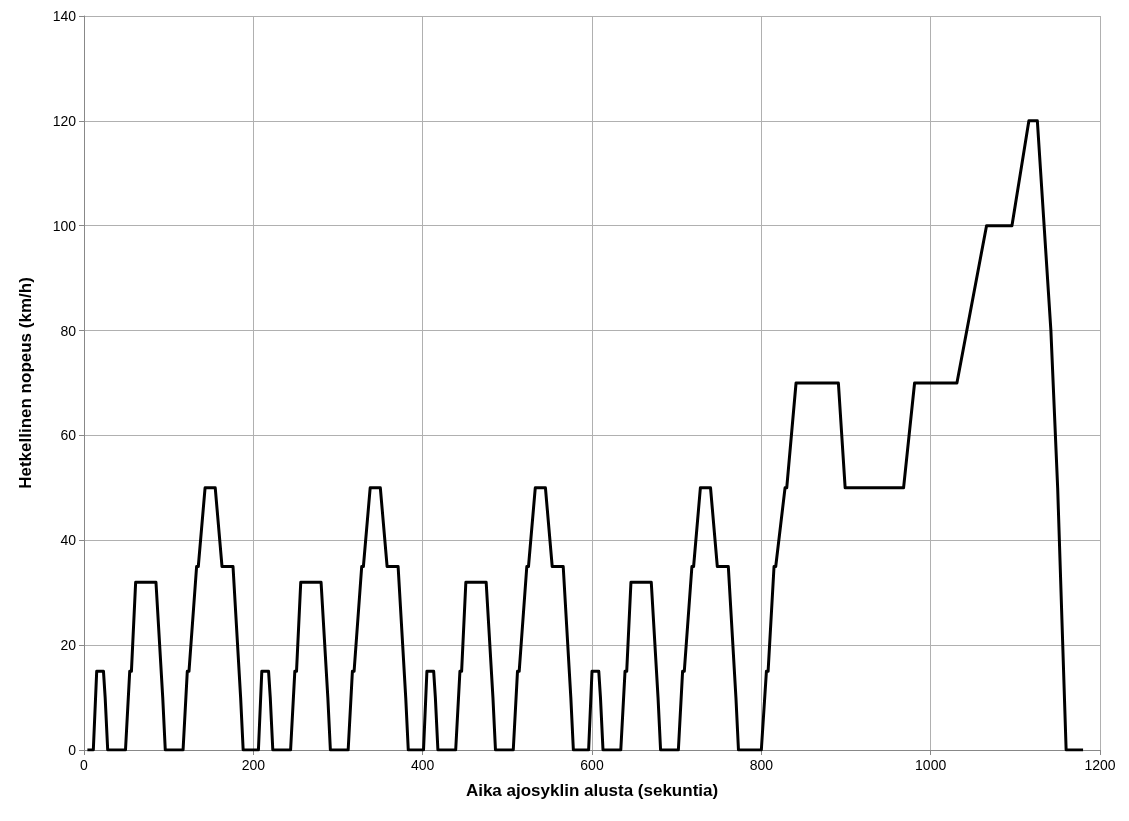 The height and width of the screenshot is (821, 1129). I want to click on x-tick-label: 600, so click(592, 765).